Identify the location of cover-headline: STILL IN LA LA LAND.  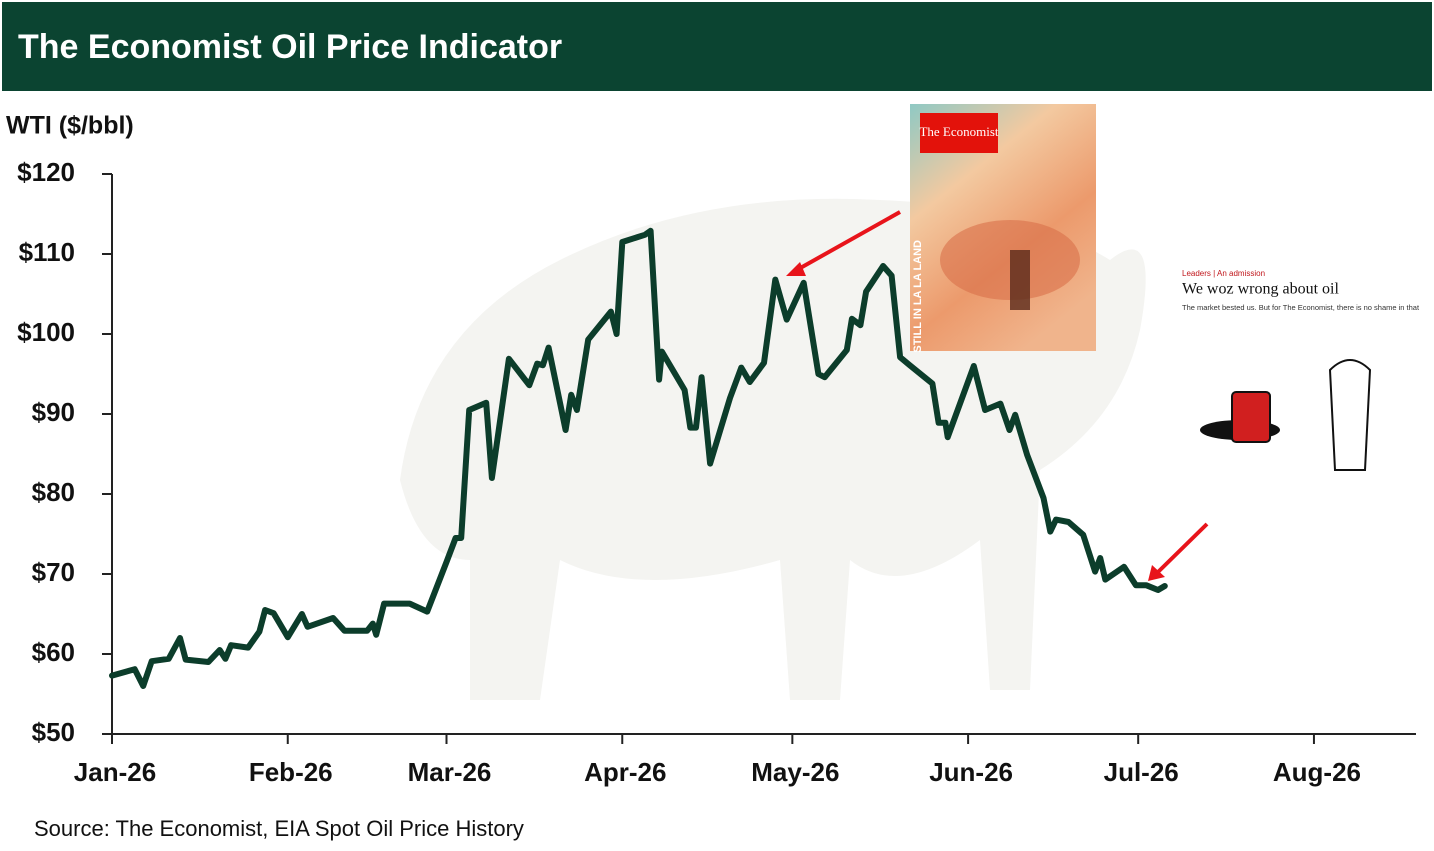
(918, 296).